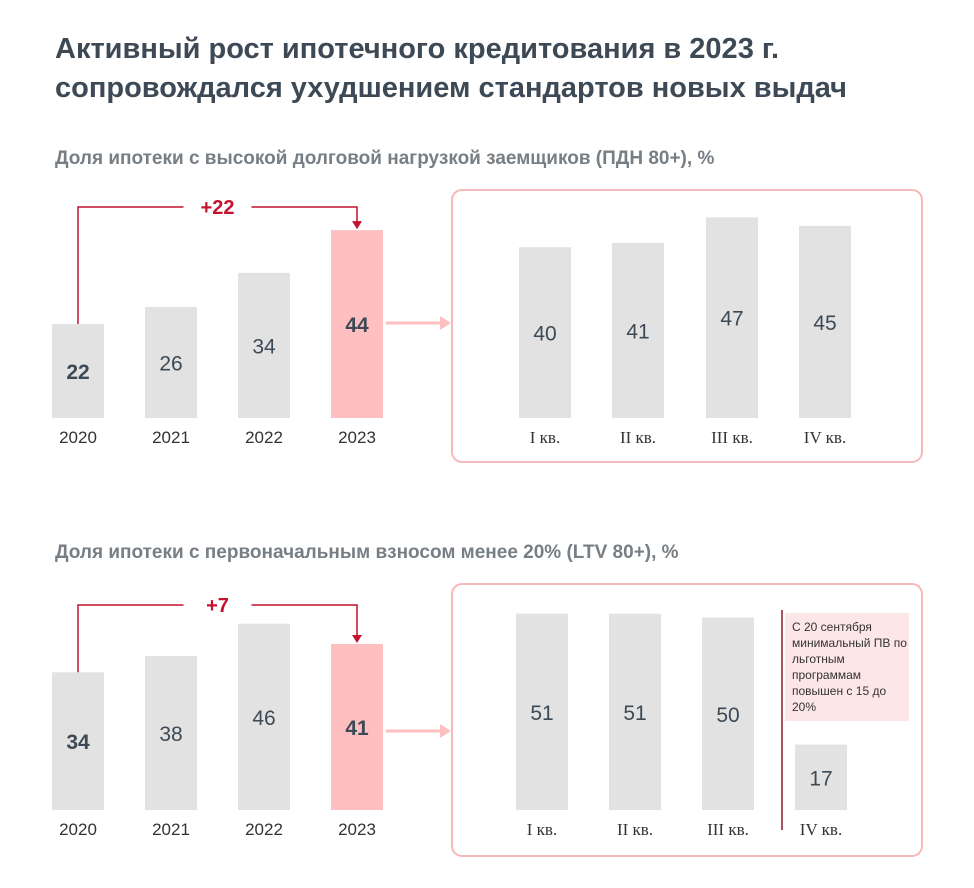  I want to click on c1-quarter-value-1: 40, so click(544, 334).